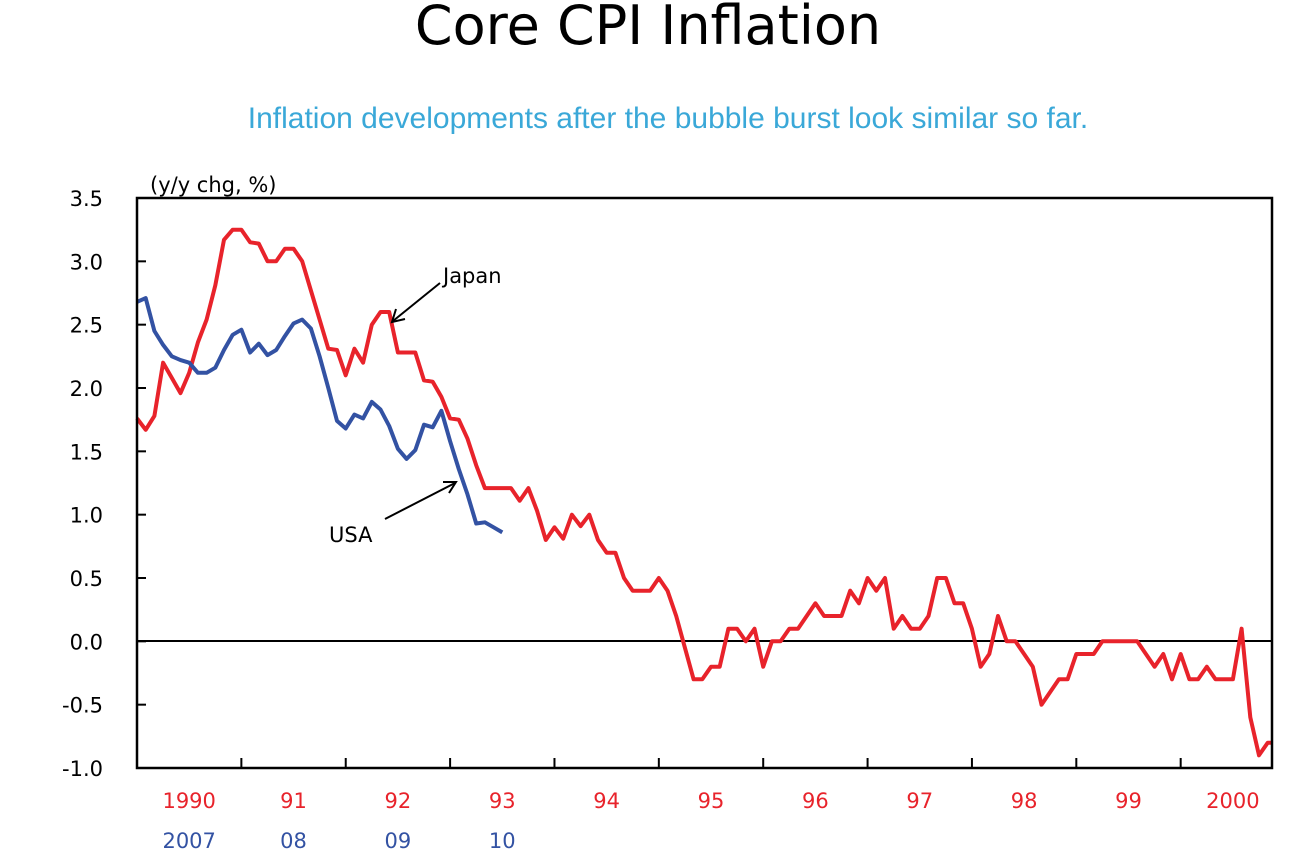 The image size is (1296, 862). What do you see at coordinates (606, 801) in the screenshot?
I see `x-tick-label-japan: 94` at bounding box center [606, 801].